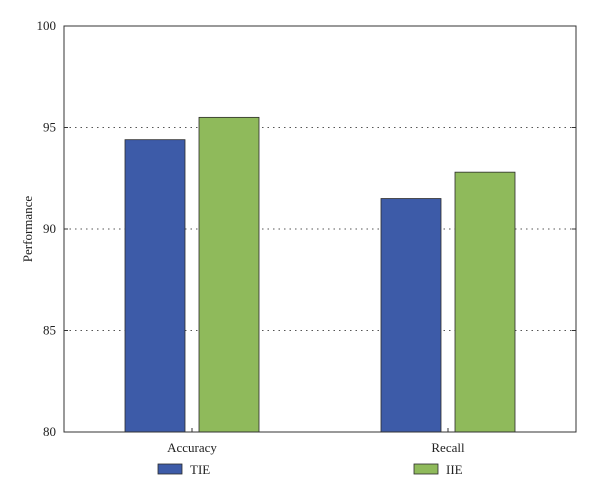  What do you see at coordinates (49, 330) in the screenshot?
I see `y-tick-label: 85` at bounding box center [49, 330].